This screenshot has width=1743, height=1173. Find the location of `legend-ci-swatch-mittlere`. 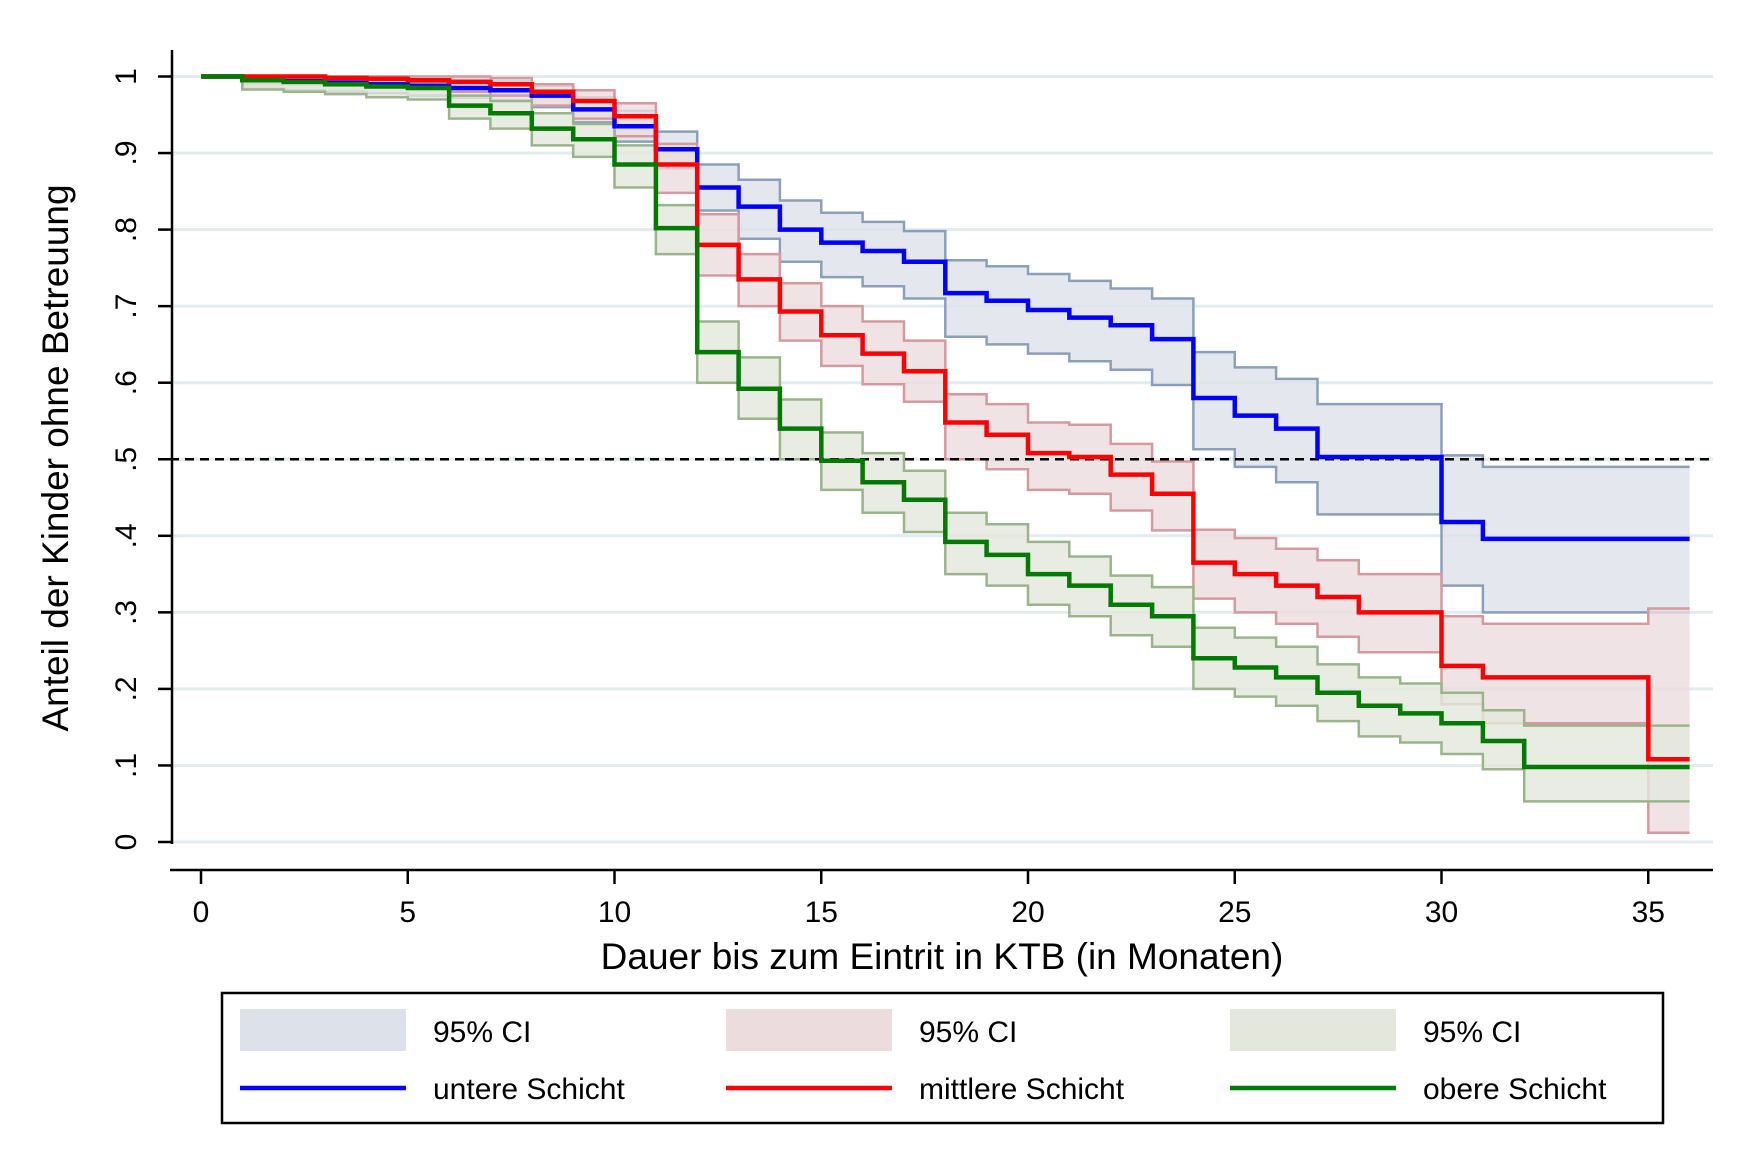

legend-ci-swatch-mittlere is located at coordinates (809, 1030).